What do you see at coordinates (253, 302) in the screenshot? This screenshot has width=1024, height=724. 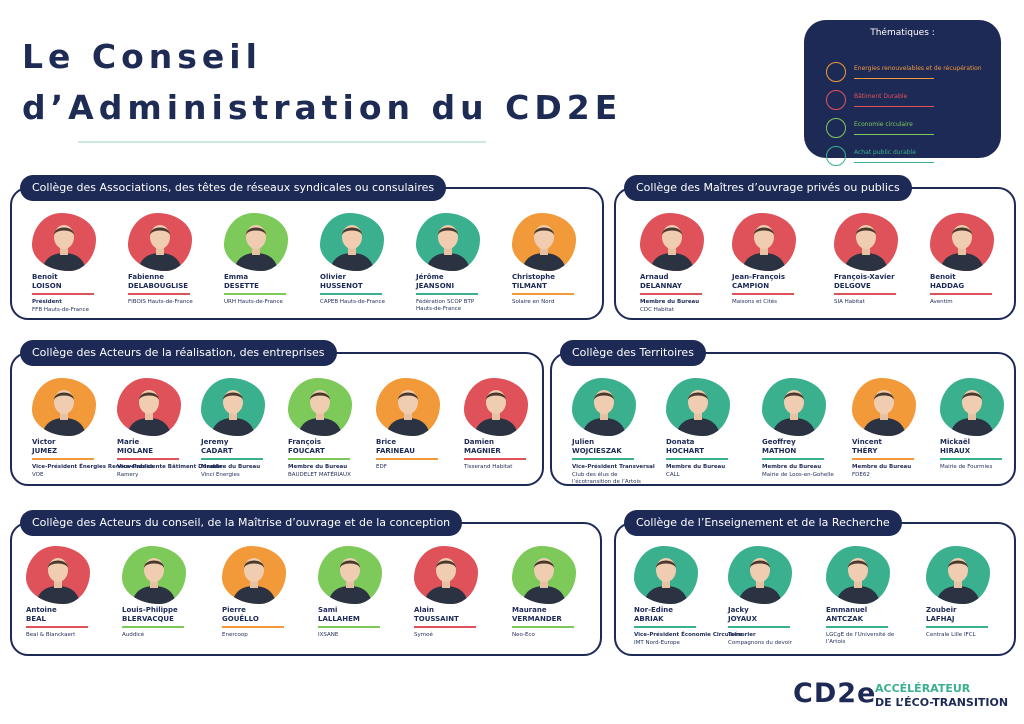 I see `member-organization: URH Hauts-de-France` at bounding box center [253, 302].